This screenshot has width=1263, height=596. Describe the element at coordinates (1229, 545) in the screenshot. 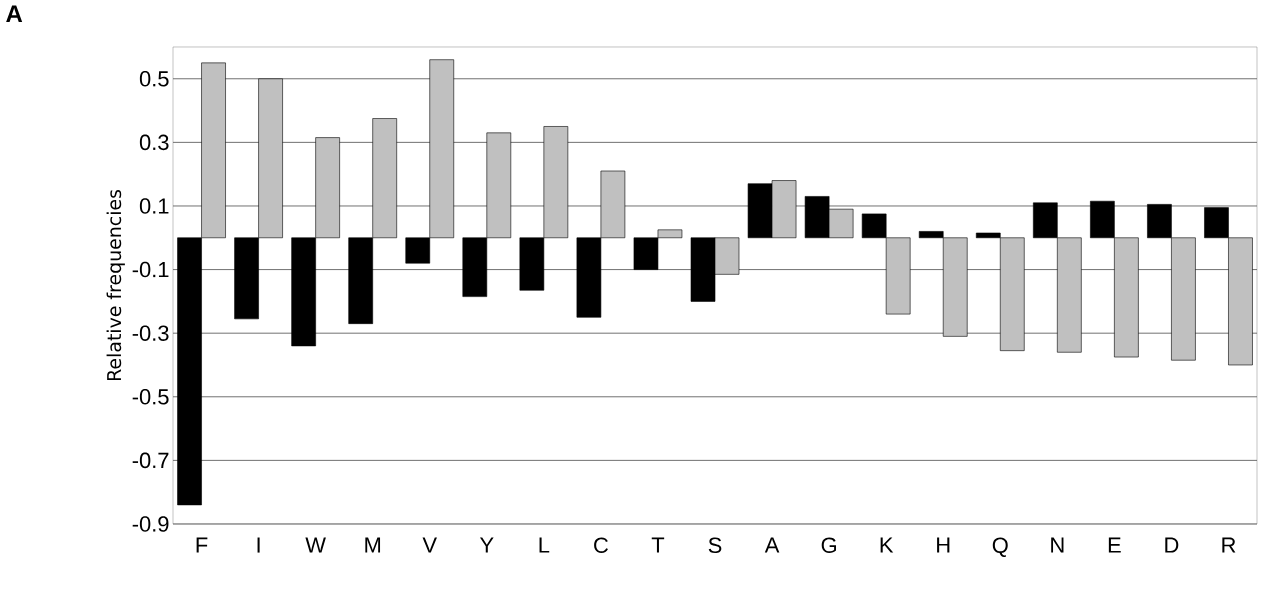

I see `x-tick-label: R` at that location.